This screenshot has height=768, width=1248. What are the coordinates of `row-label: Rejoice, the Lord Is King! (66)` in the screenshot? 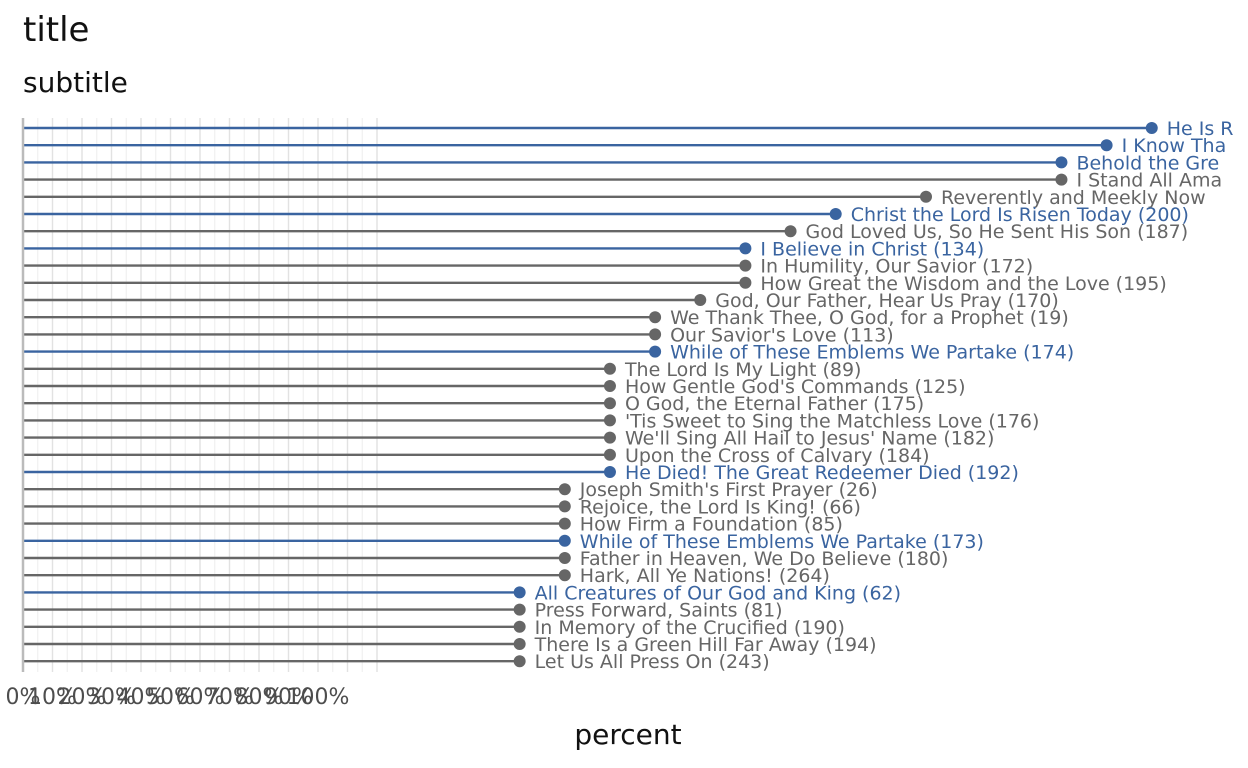 It's located at (720, 507).